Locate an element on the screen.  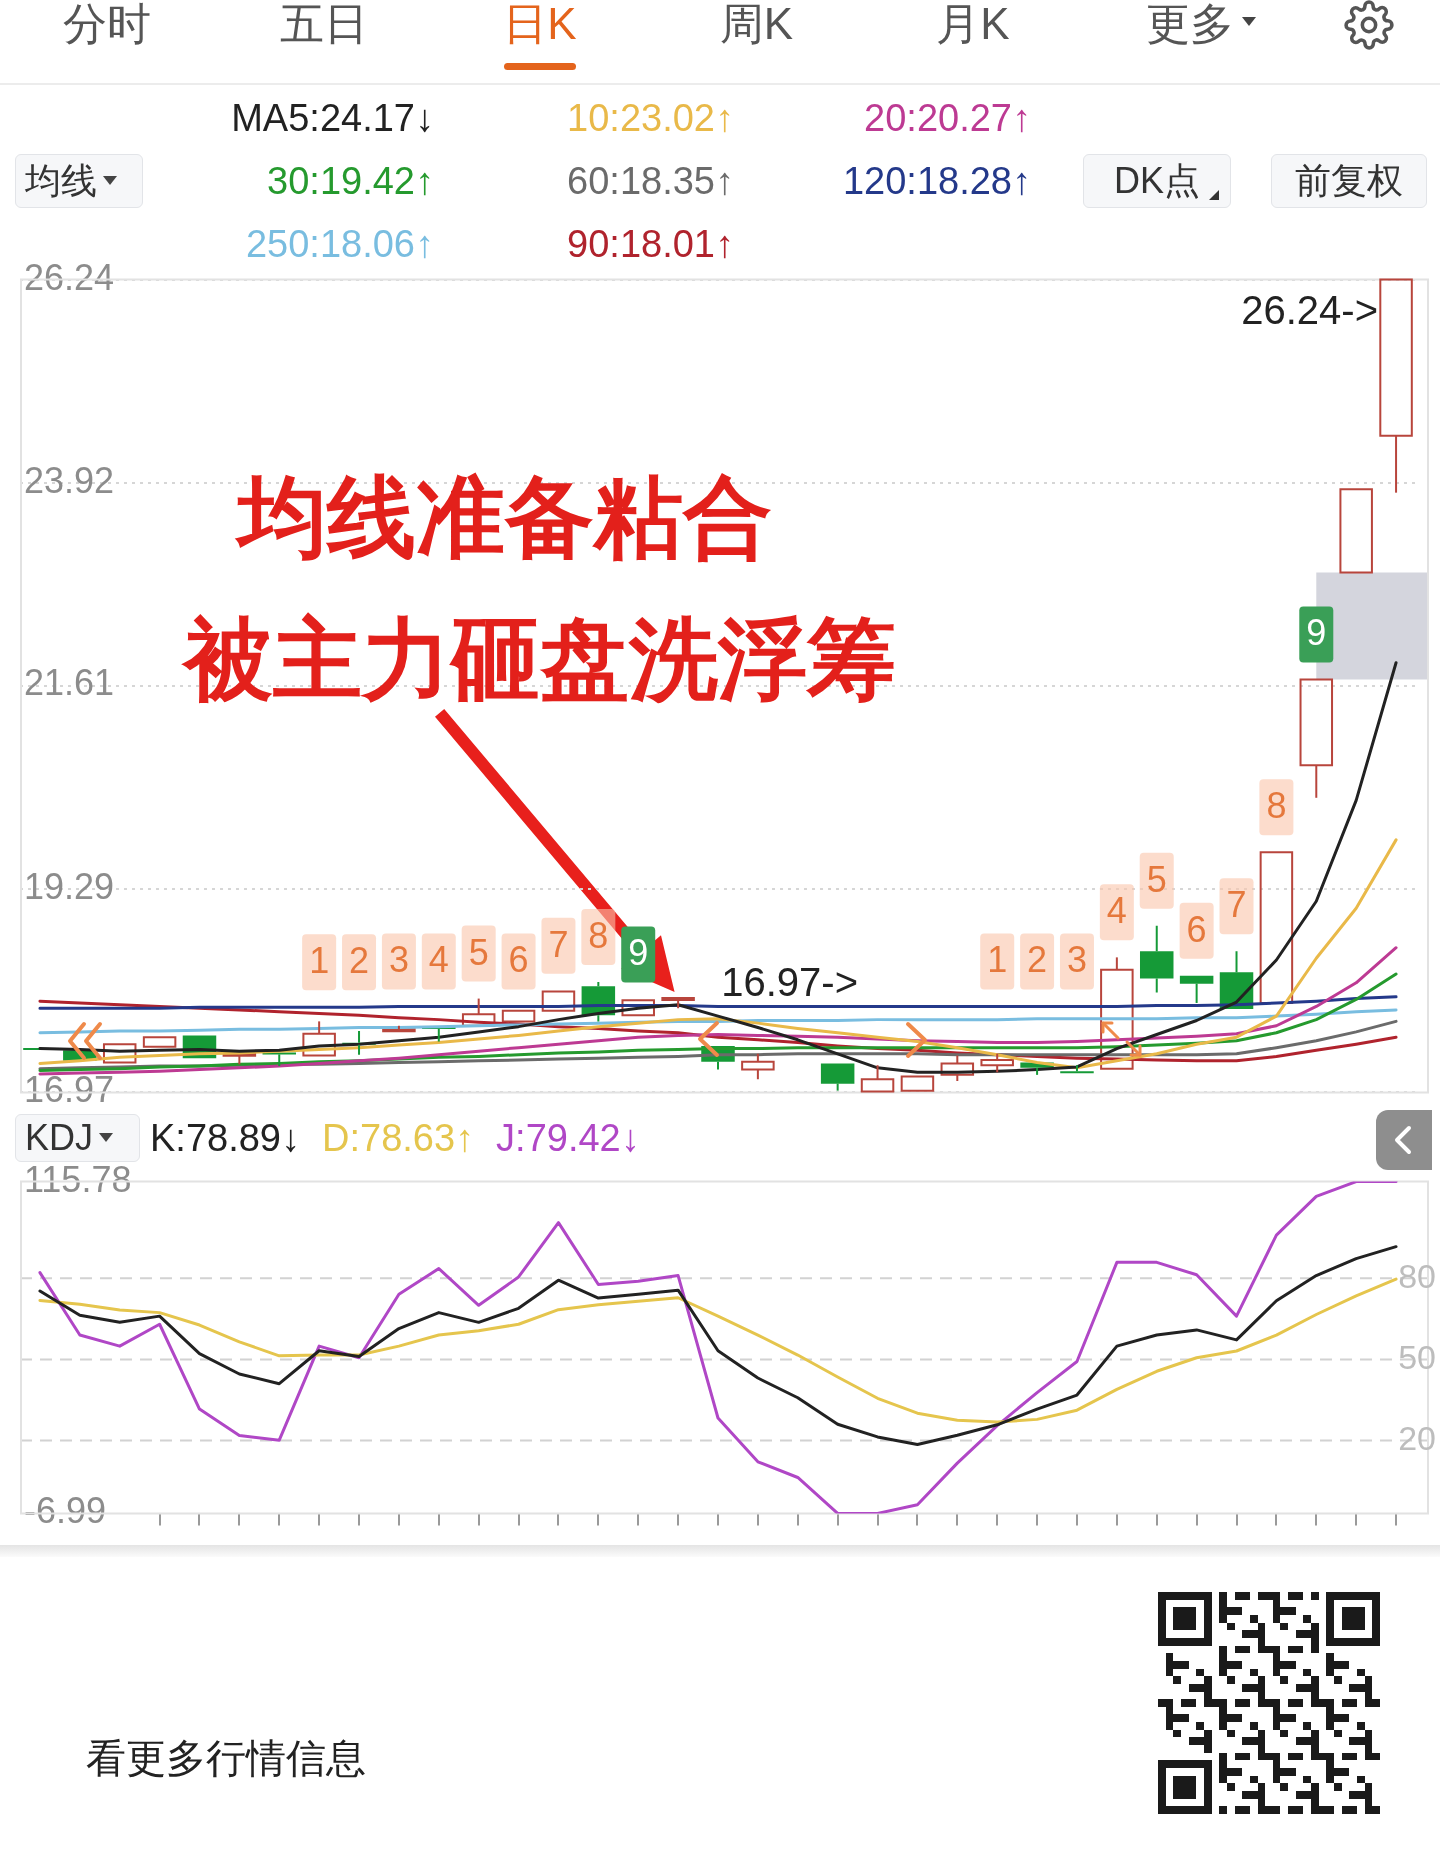
text: J:79.42↓ is located at coordinates (568, 1138).